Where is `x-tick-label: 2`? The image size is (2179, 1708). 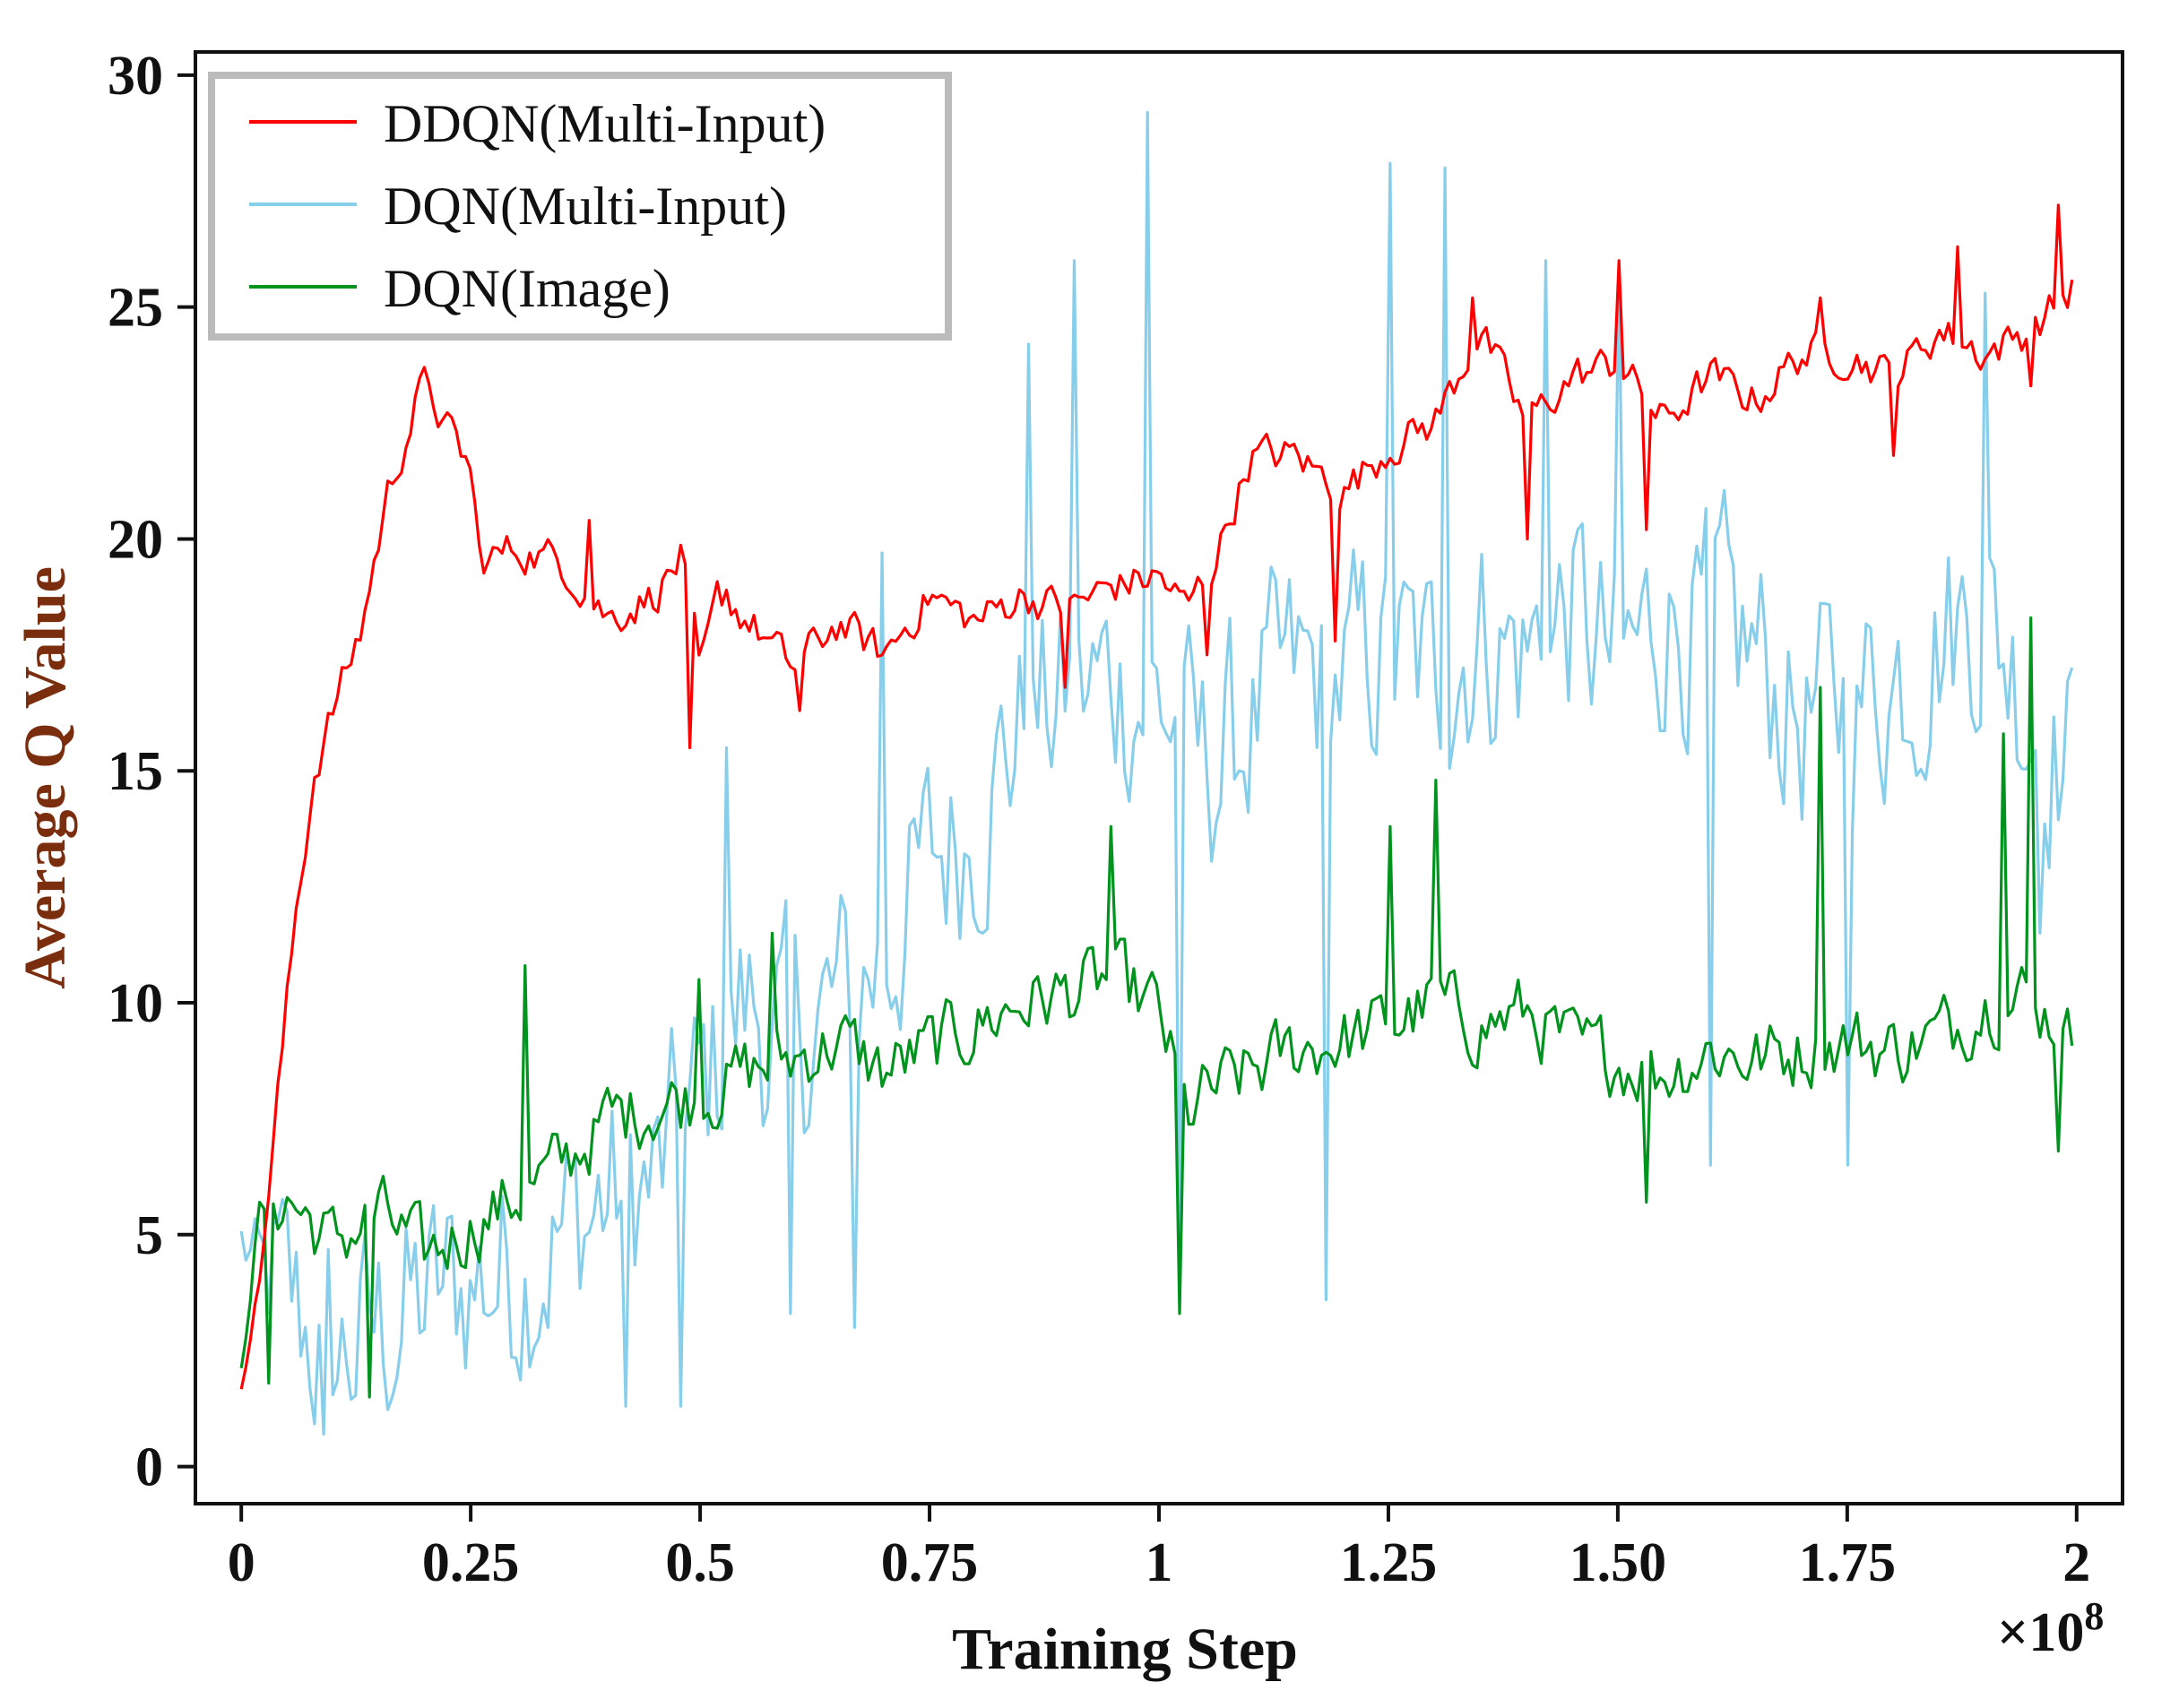 x-tick-label: 2 is located at coordinates (2076, 1562).